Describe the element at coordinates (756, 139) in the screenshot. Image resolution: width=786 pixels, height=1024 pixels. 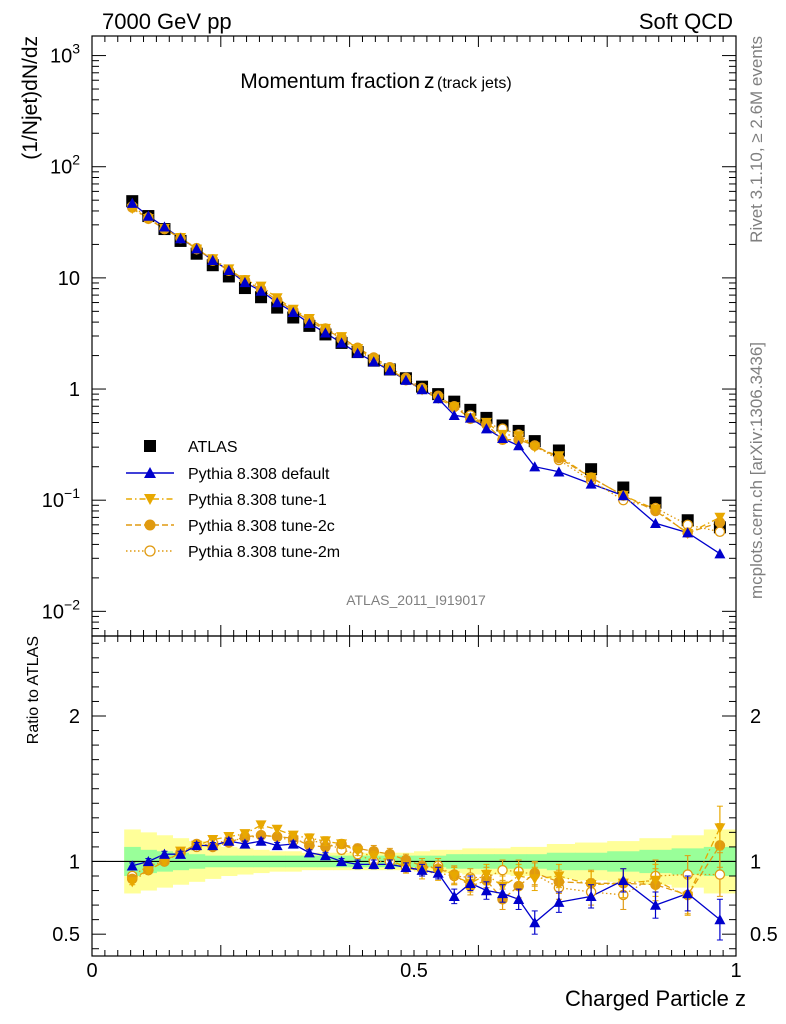
I see `rivet-annotation: Rivet 3.1.10, ≥ 2.6M events` at that location.